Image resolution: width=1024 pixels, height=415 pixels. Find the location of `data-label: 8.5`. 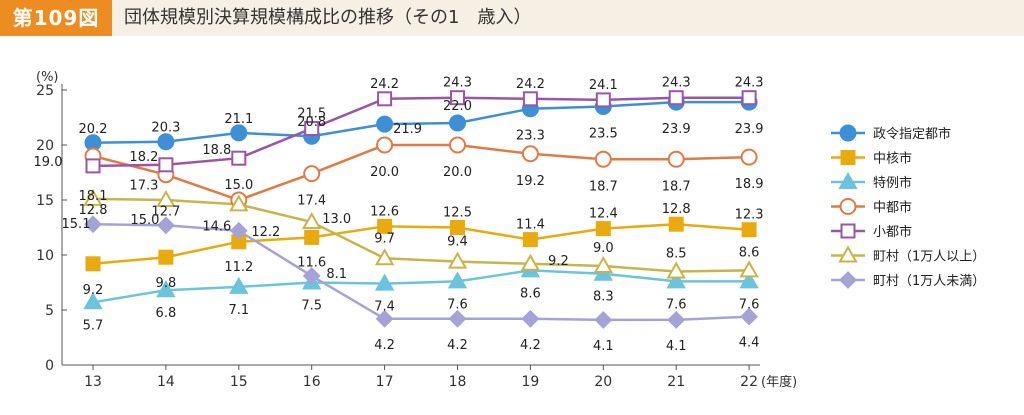

data-label: 8.5 is located at coordinates (676, 254).